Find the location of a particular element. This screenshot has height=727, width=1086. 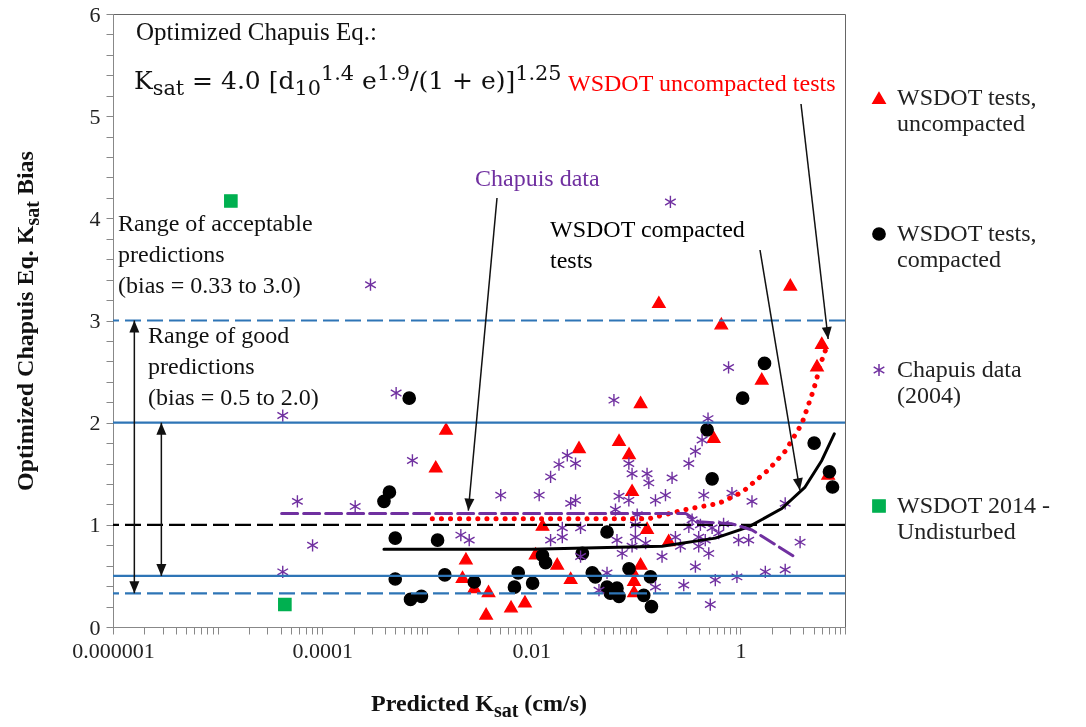

x-axis-title: Predicted K$_{sat}$ (cm/s) is located at coordinates (479, 706).